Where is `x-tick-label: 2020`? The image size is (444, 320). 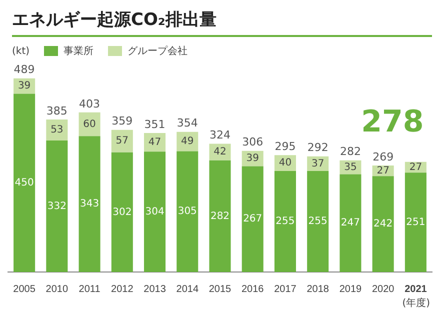
x-tick-label: 2020 is located at coordinates (383, 289).